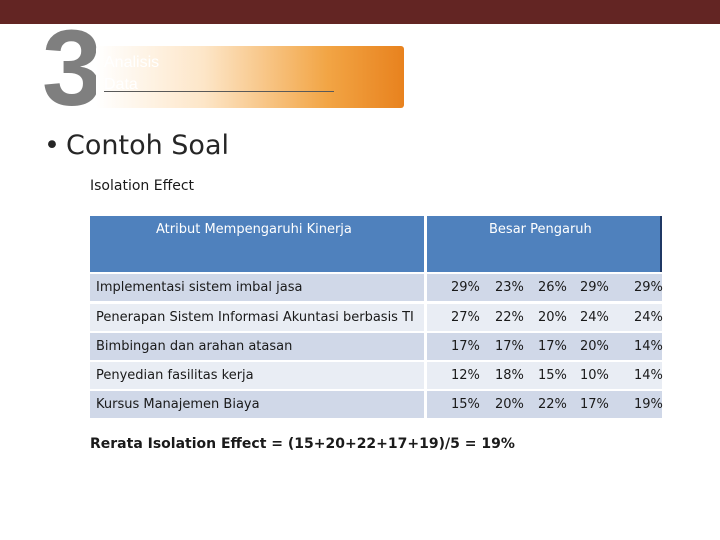 The height and width of the screenshot is (540, 720). What do you see at coordinates (543, 244) in the screenshot?
I see `header-cell-influence: Besar Pengaruh` at bounding box center [543, 244].